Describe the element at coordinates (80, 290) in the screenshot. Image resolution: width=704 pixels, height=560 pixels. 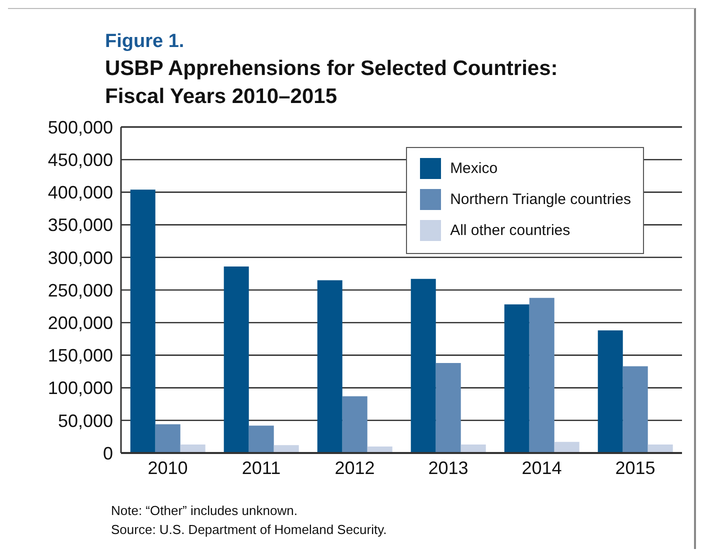
I see `y-tick-label: 250,000` at that location.